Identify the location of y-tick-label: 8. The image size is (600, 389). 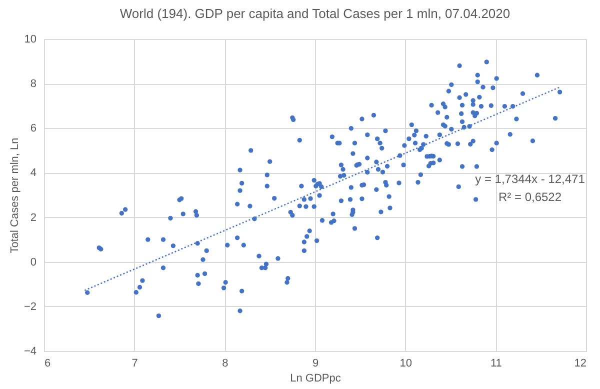
(33, 84).